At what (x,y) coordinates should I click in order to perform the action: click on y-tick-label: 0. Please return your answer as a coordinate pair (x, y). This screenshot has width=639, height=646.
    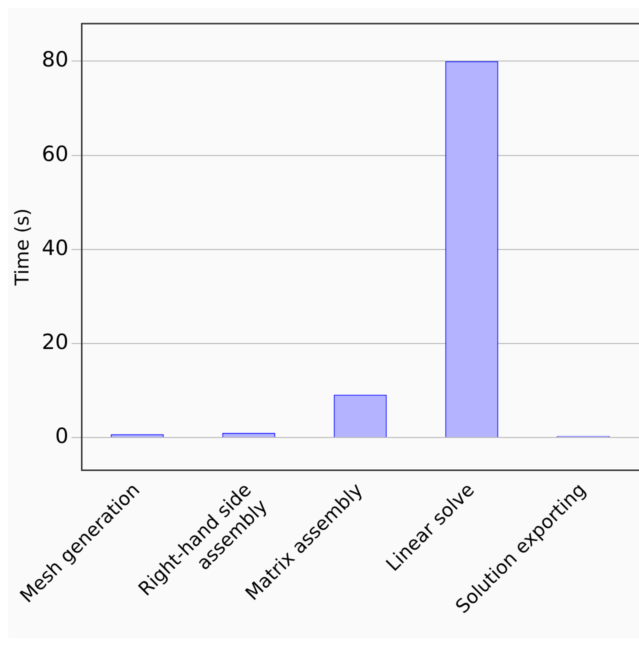
    Looking at the image, I should click on (62, 436).